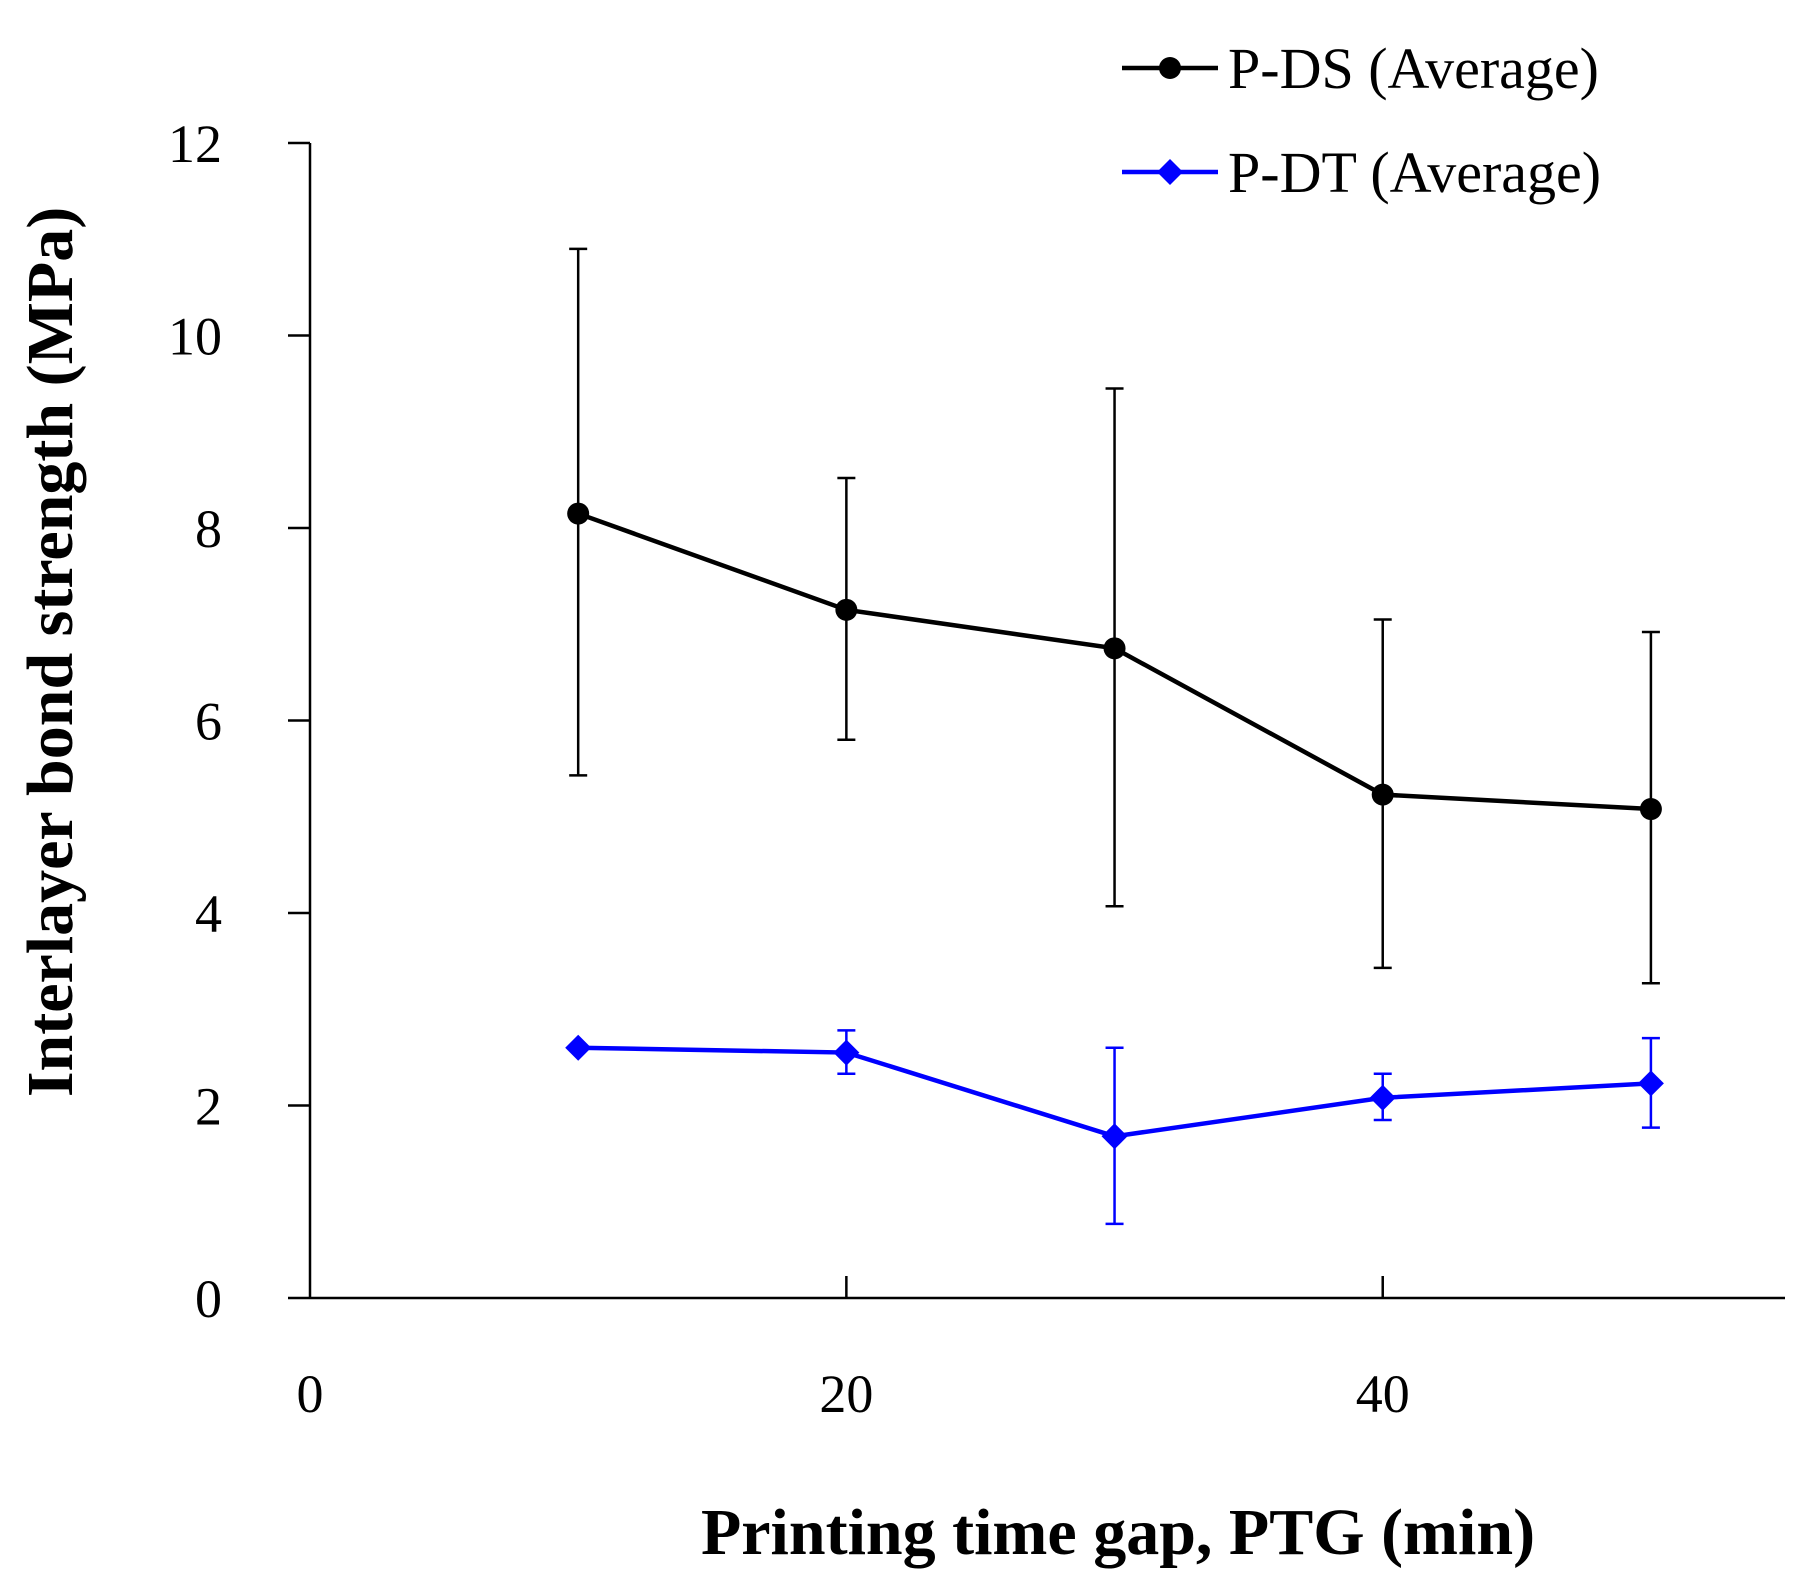 Image resolution: width=1800 pixels, height=1582 pixels. Describe the element at coordinates (1118, 1532) in the screenshot. I see `x-axis-title: Printing time gap, PTG (min)` at that location.